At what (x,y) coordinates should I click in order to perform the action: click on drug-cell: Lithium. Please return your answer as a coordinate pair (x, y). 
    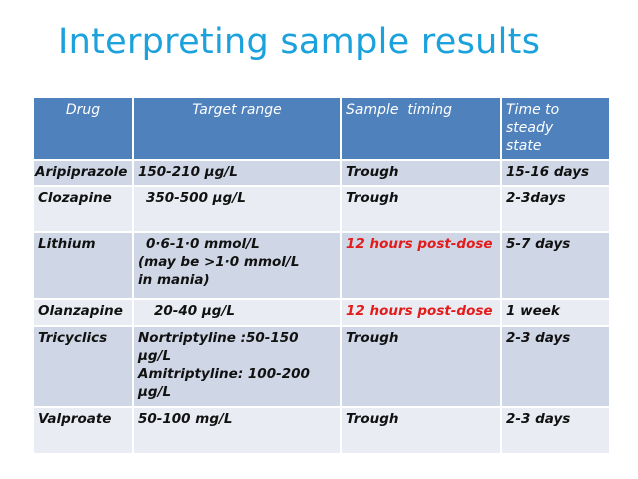
    Looking at the image, I should click on (83, 265).